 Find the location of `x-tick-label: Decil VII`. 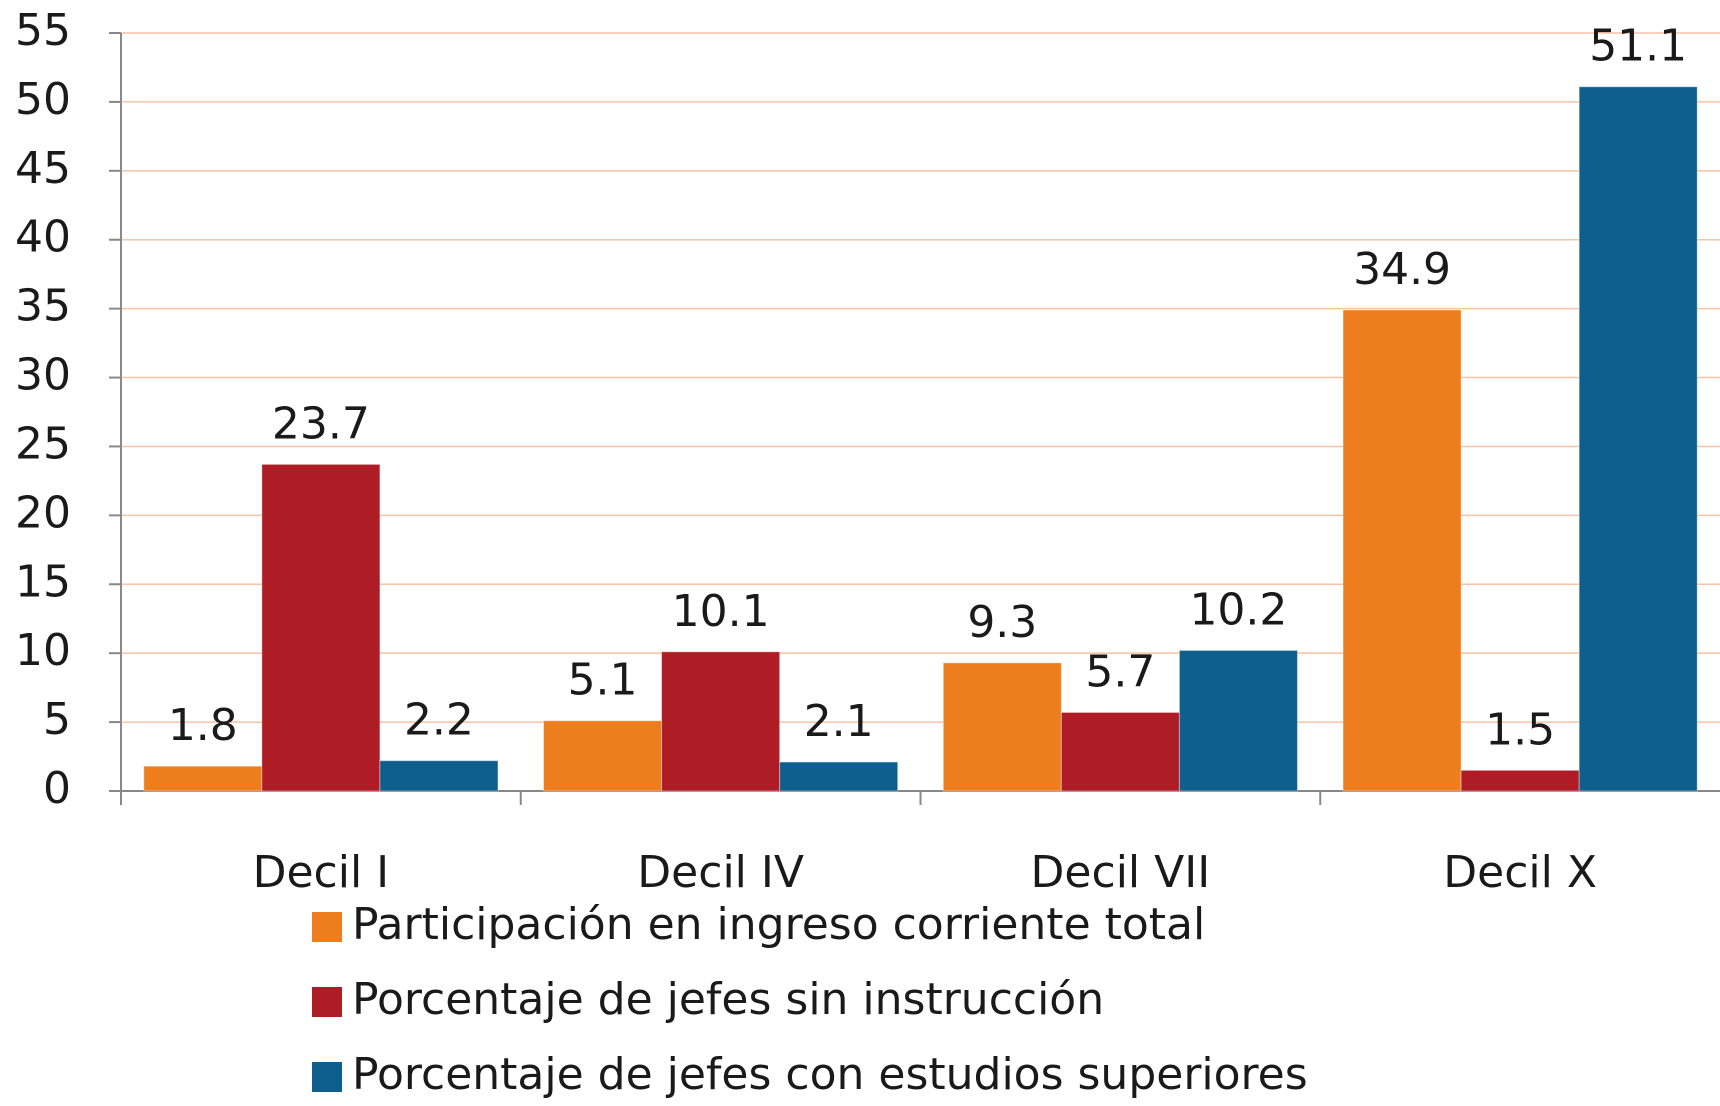

x-tick-label: Decil VII is located at coordinates (1121, 872).